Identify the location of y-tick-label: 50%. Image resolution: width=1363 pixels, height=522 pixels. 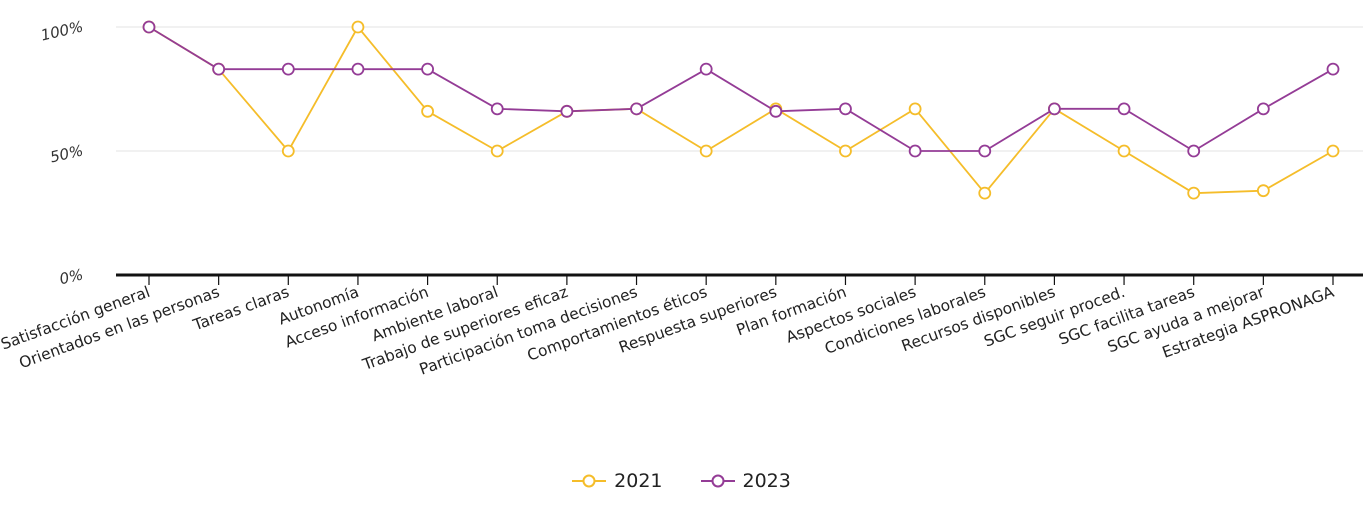
(66, 153).